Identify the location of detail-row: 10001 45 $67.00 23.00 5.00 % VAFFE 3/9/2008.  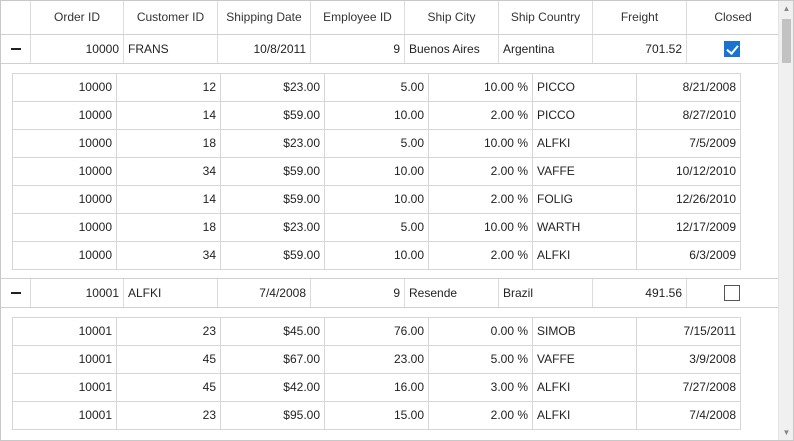
(377, 360).